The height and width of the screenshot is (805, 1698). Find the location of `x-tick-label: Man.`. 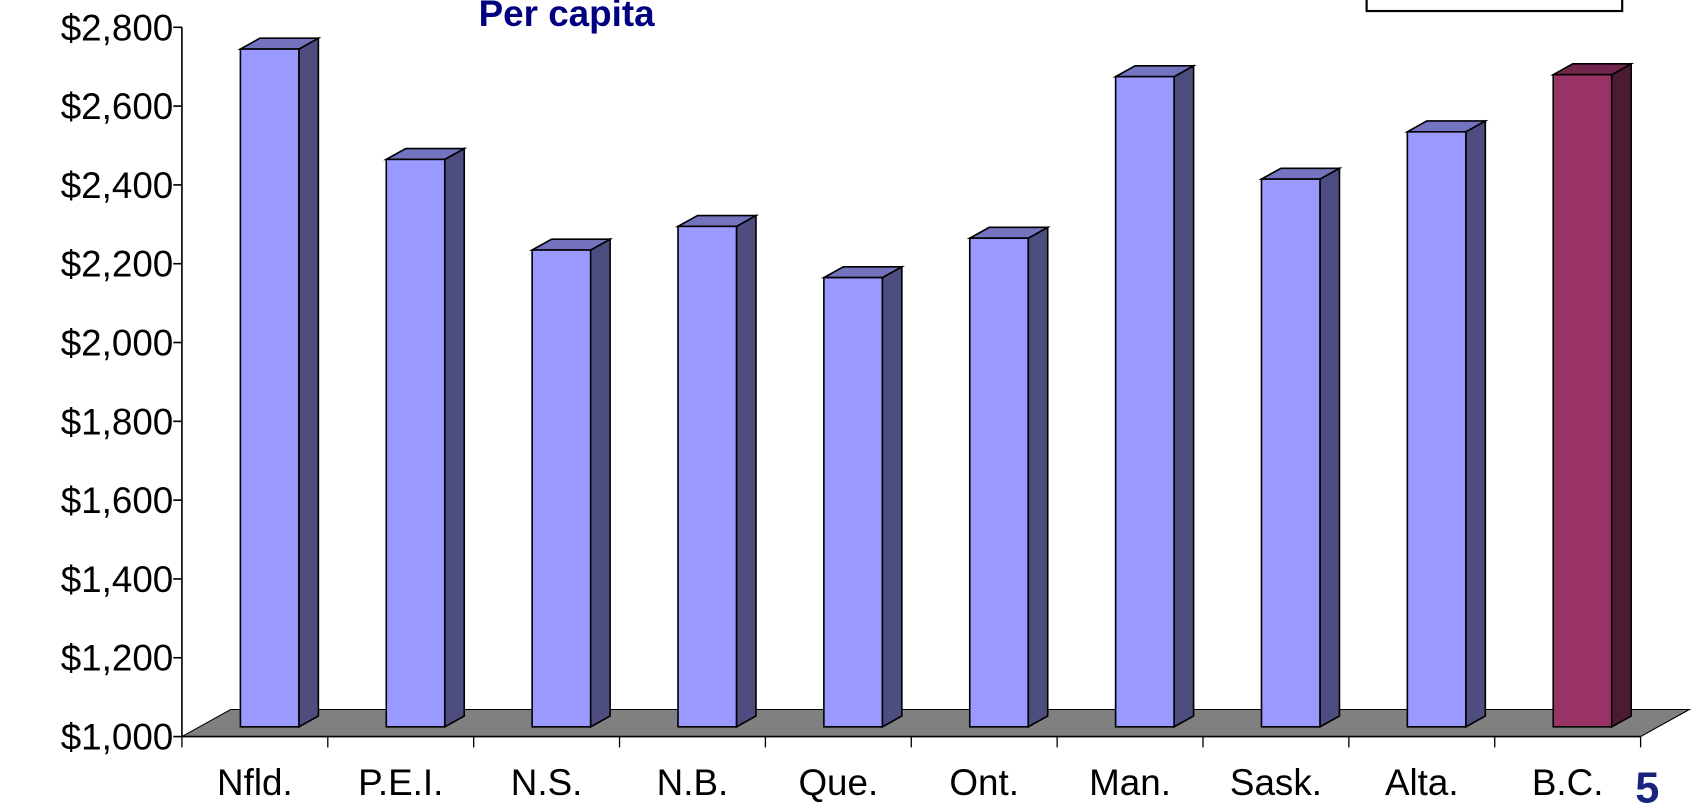

x-tick-label: Man. is located at coordinates (1130, 782).